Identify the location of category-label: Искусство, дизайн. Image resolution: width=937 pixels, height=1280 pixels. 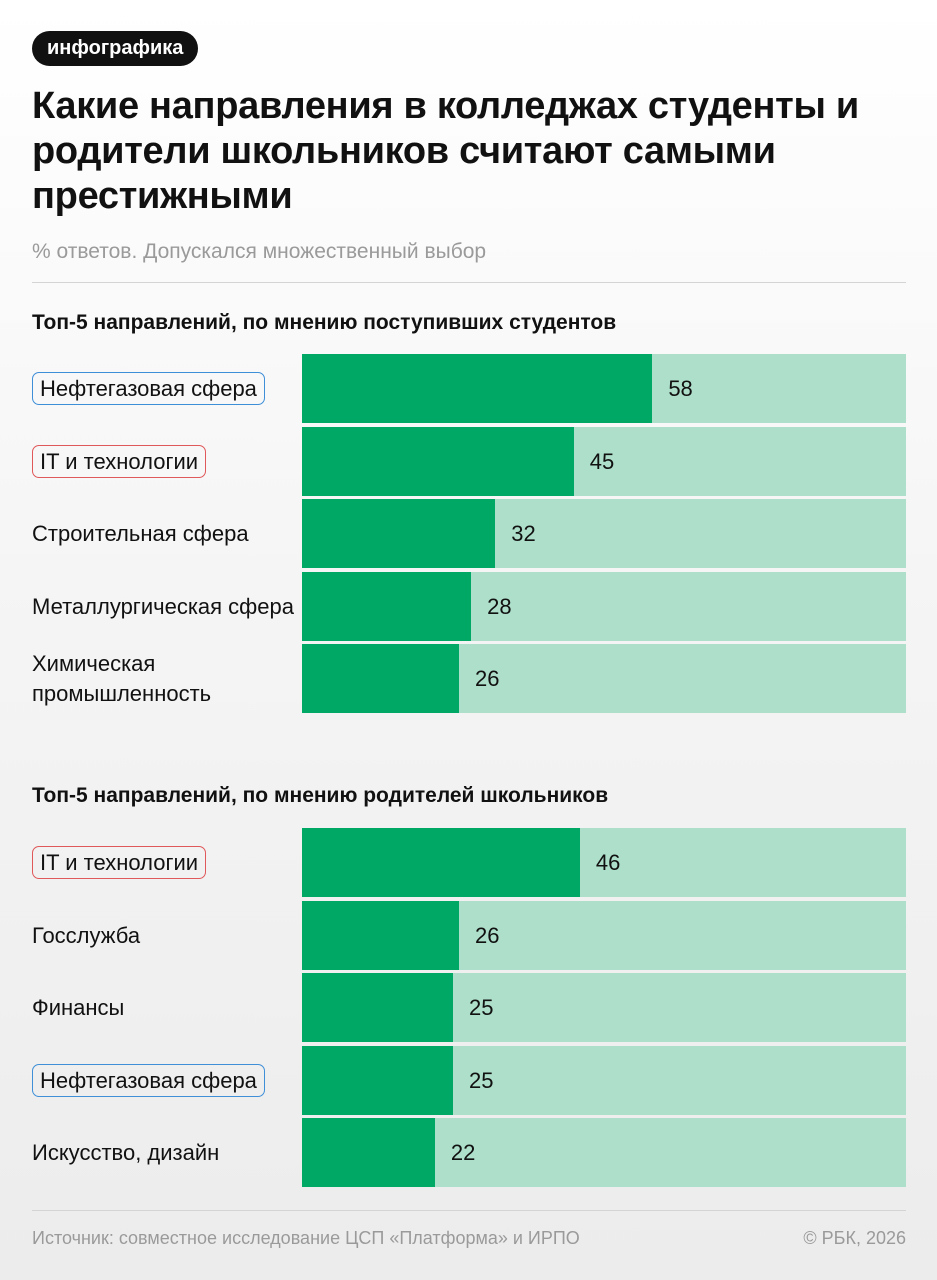
(126, 1152).